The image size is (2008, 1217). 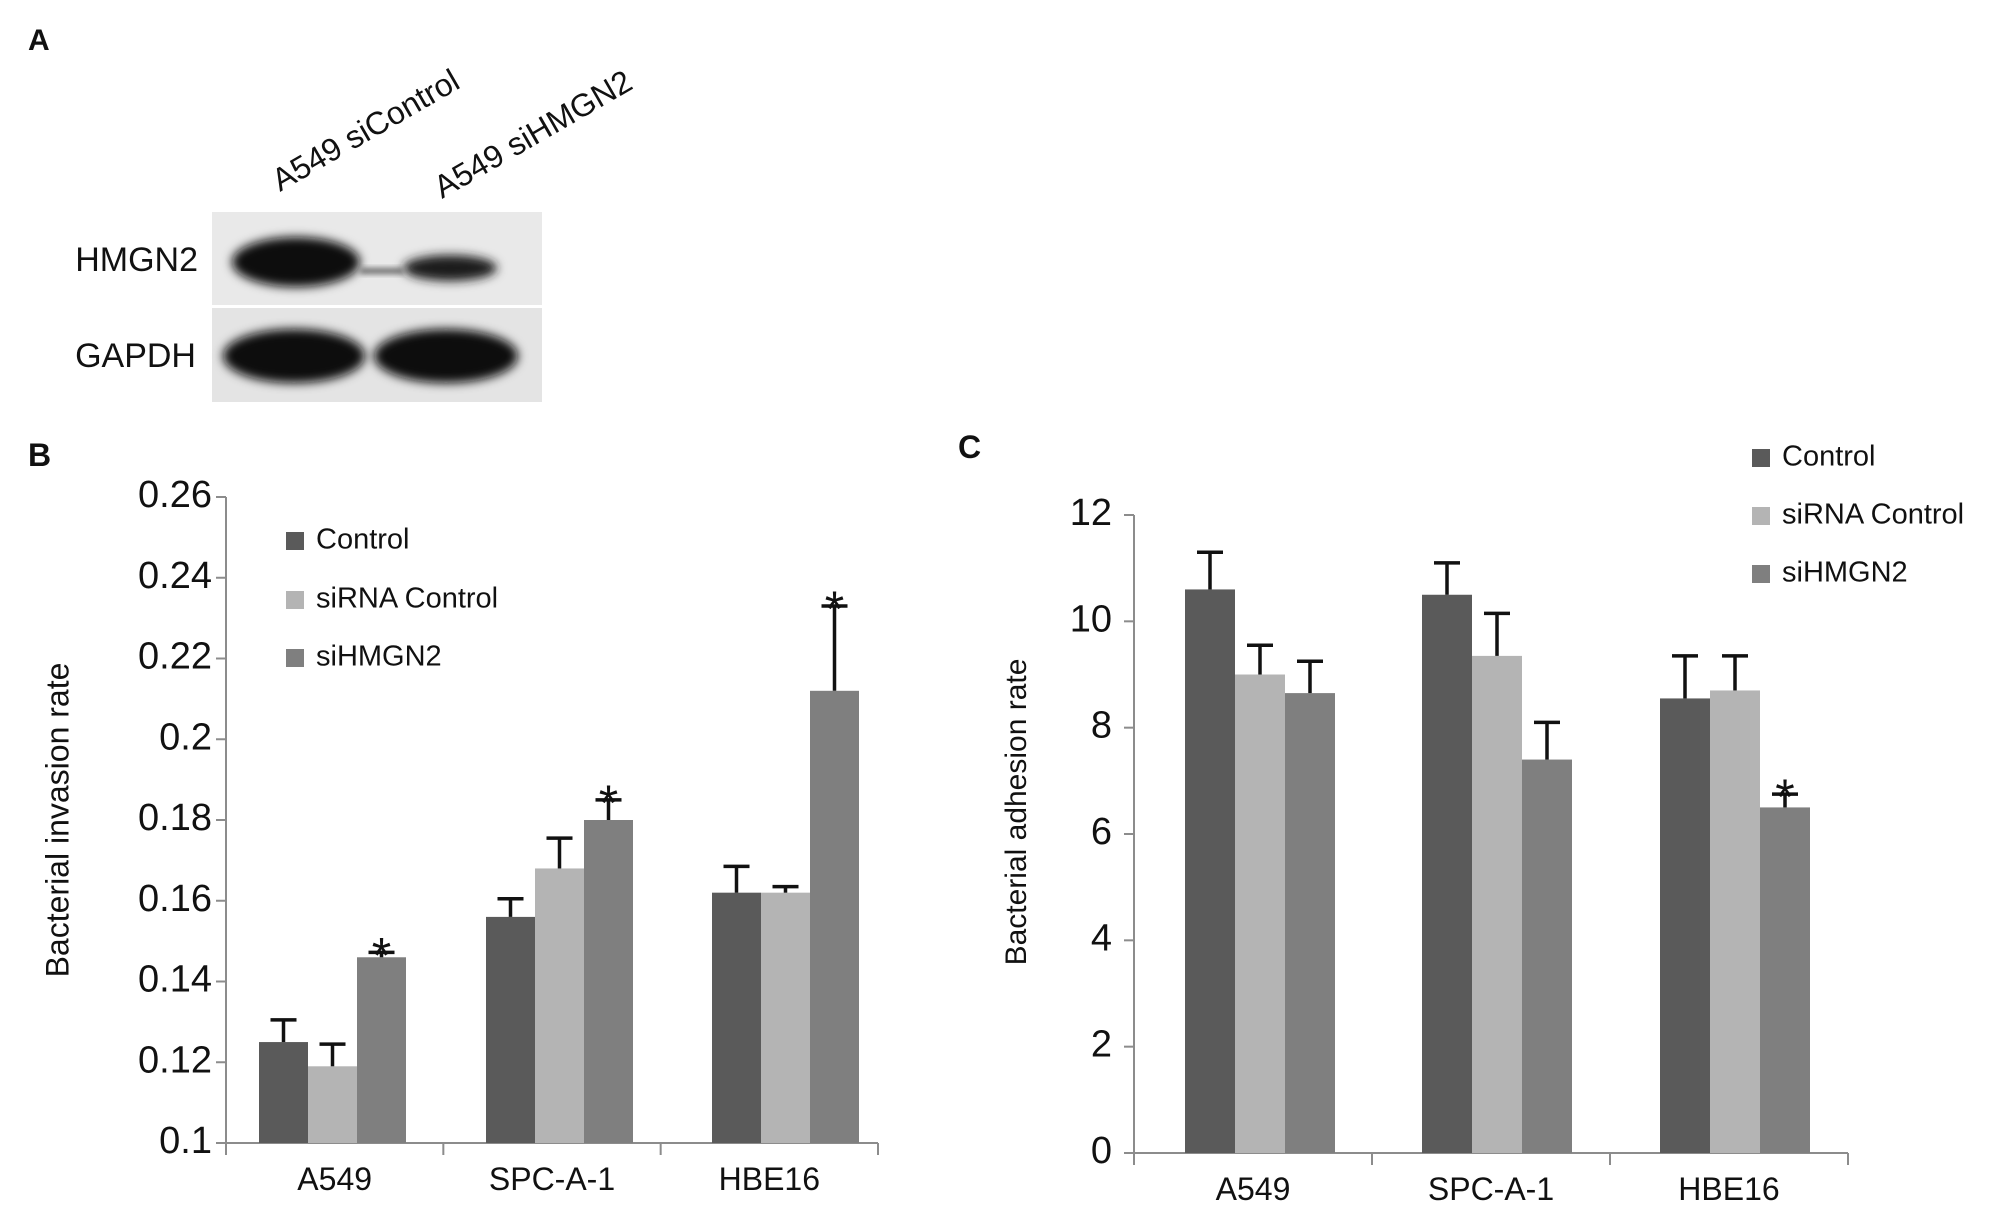 What do you see at coordinates (175, 495) in the screenshot?
I see `y-tick-label: 0.26` at bounding box center [175, 495].